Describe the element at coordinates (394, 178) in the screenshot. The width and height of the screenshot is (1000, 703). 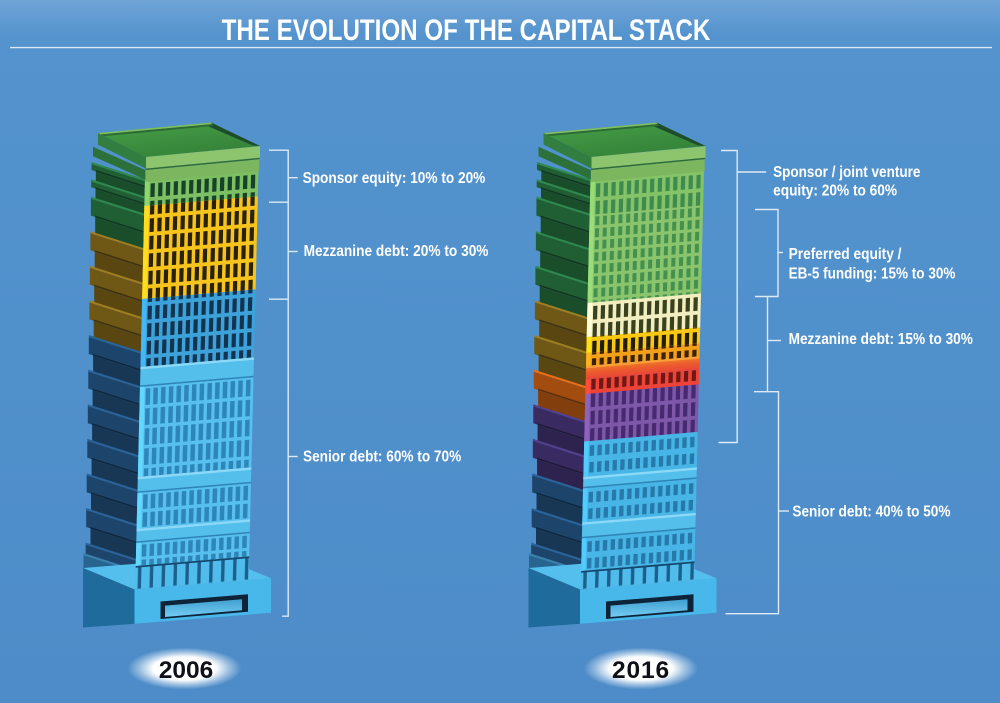
I see `svg-text: Sponsor equity: 10% to 20%` at that location.